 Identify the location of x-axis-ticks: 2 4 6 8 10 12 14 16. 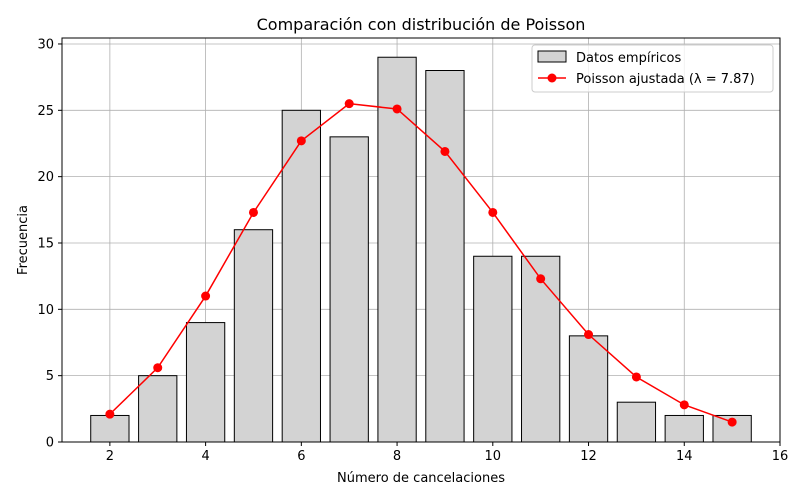
(447, 453).